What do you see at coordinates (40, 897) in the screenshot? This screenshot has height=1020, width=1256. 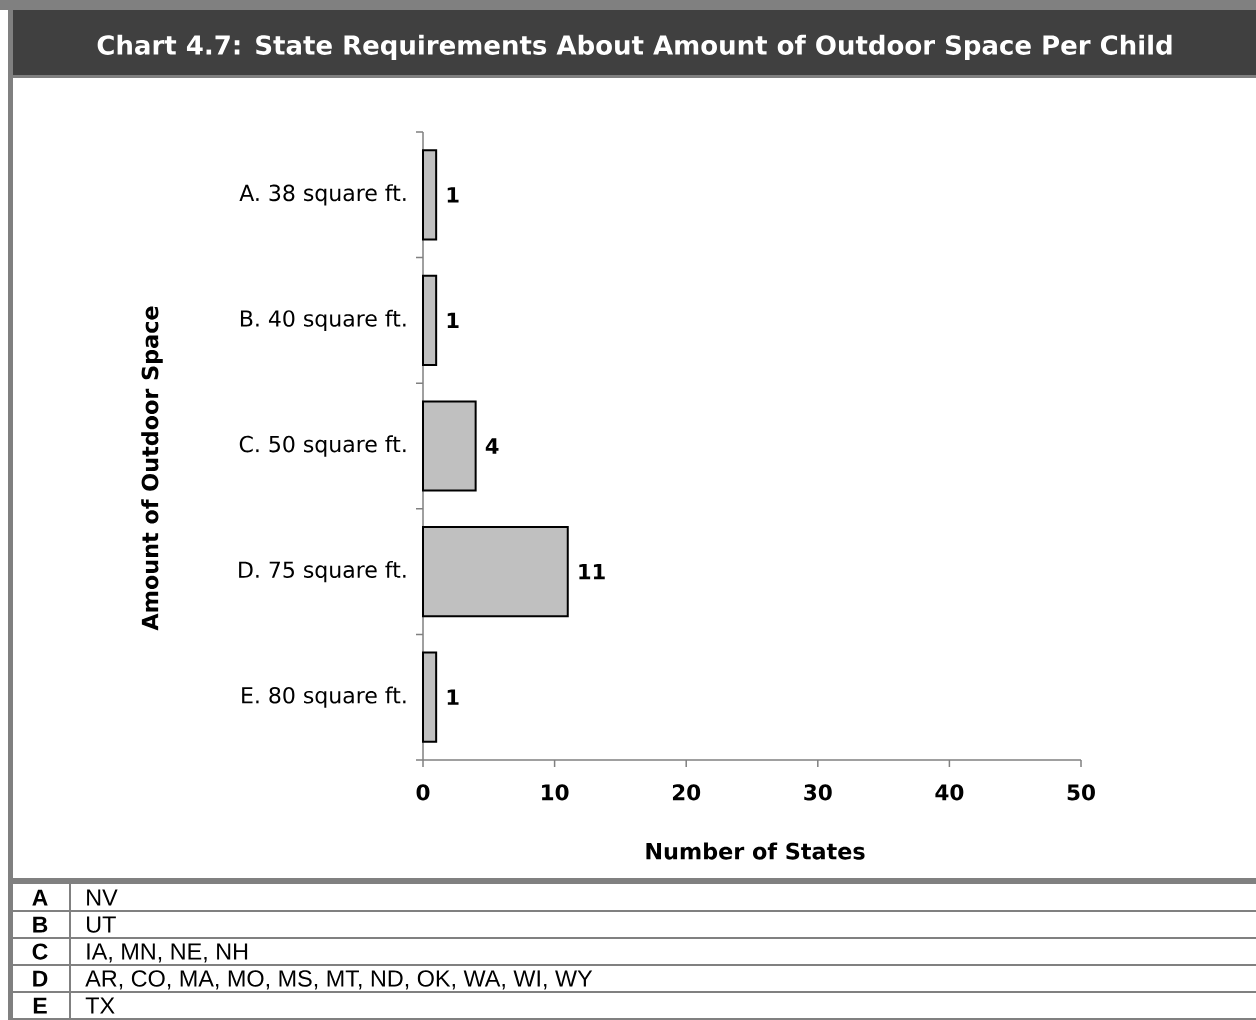 I see `text: A` at bounding box center [40, 897].